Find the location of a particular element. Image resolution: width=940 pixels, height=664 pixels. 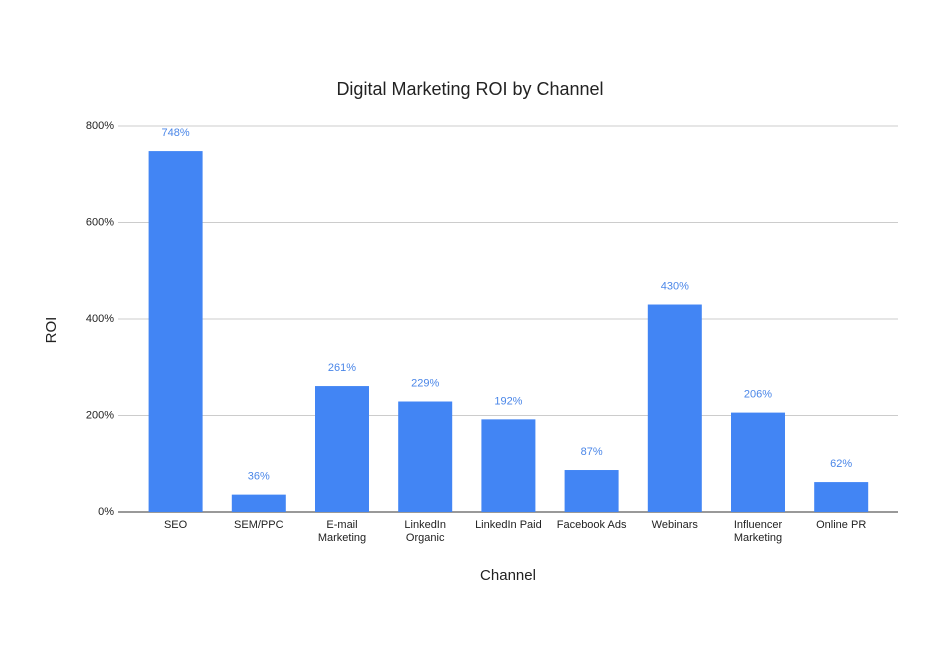

y-tick-label: 800% is located at coordinates (100, 126).